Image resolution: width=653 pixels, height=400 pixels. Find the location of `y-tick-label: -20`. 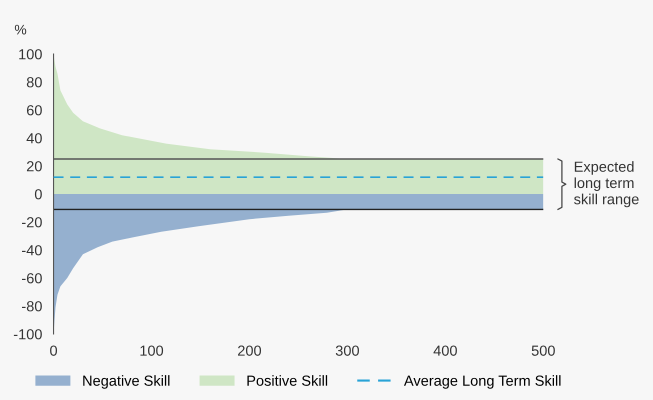

y-tick-label: -20 is located at coordinates (32, 222).